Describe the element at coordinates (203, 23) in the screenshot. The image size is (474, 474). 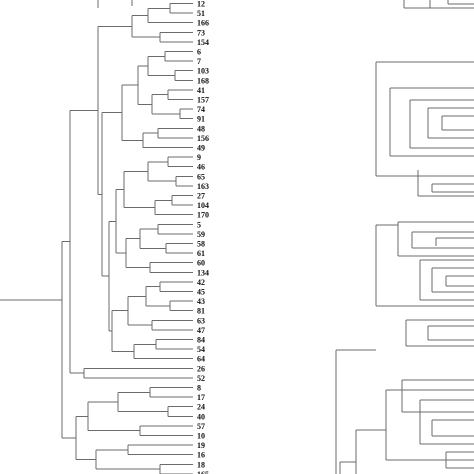
I see `leaf-label: 166` at that location.